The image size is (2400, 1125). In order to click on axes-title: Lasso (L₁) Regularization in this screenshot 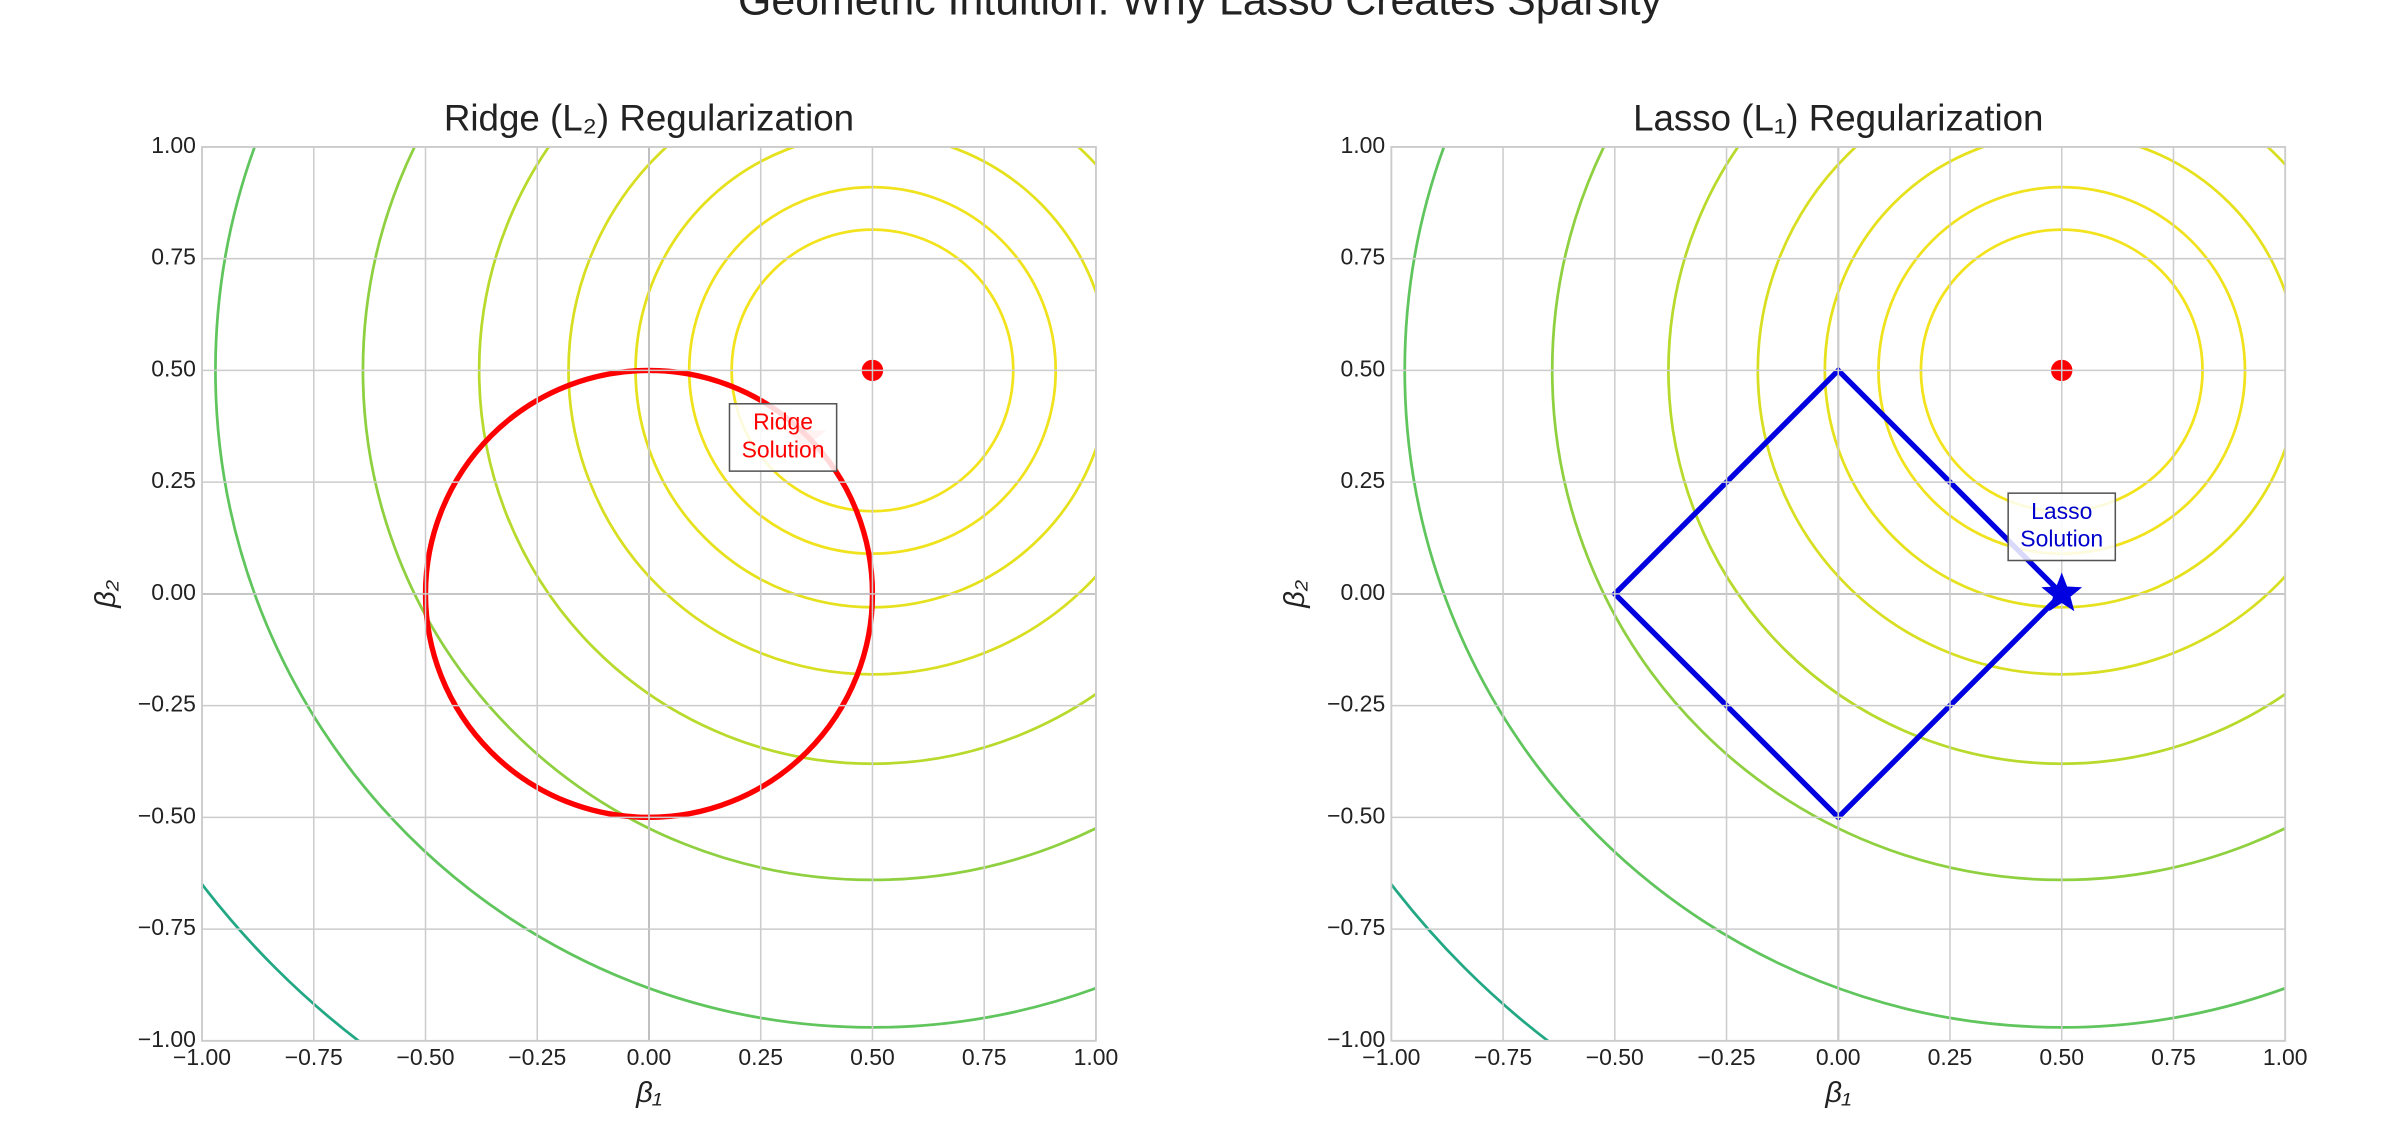, I will do `click(1838, 118)`.